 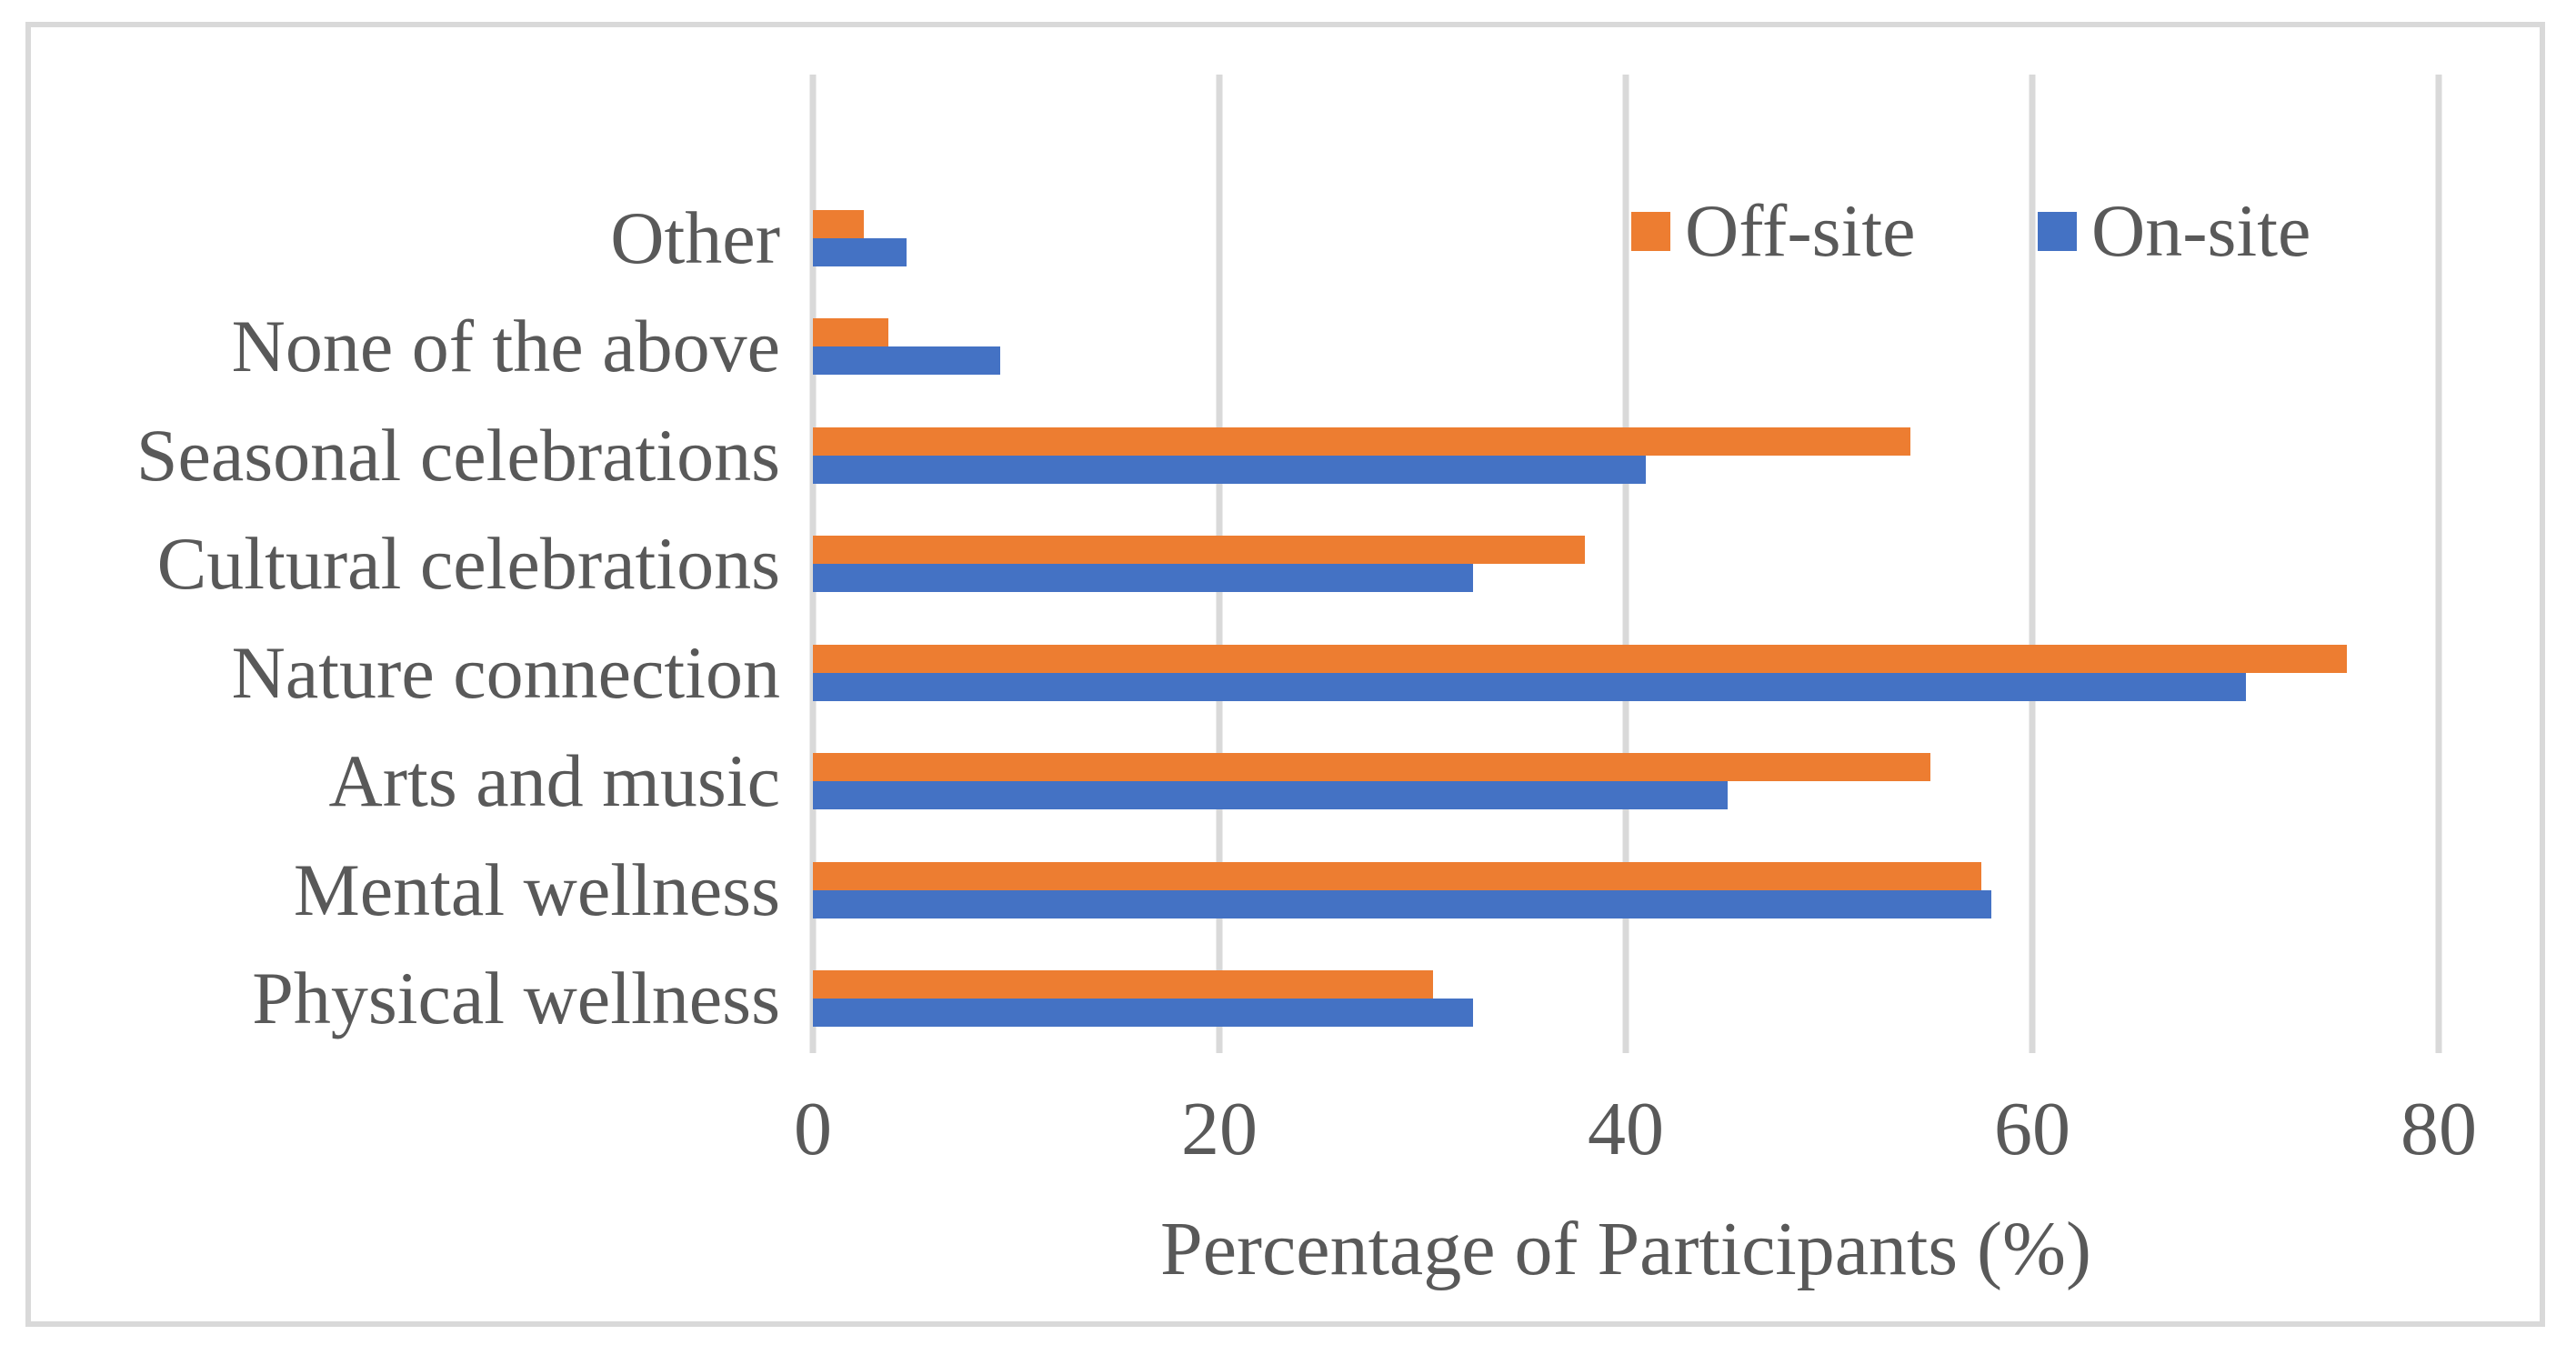 I want to click on category-label: Cultural celebrations, so click(x=468, y=564).